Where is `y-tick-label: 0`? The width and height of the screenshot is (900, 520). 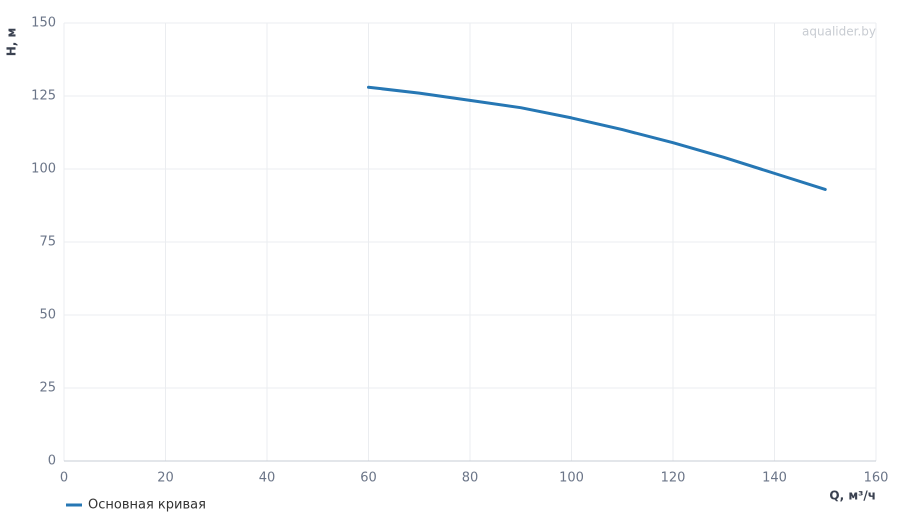 y-tick-label: 0 is located at coordinates (52, 461).